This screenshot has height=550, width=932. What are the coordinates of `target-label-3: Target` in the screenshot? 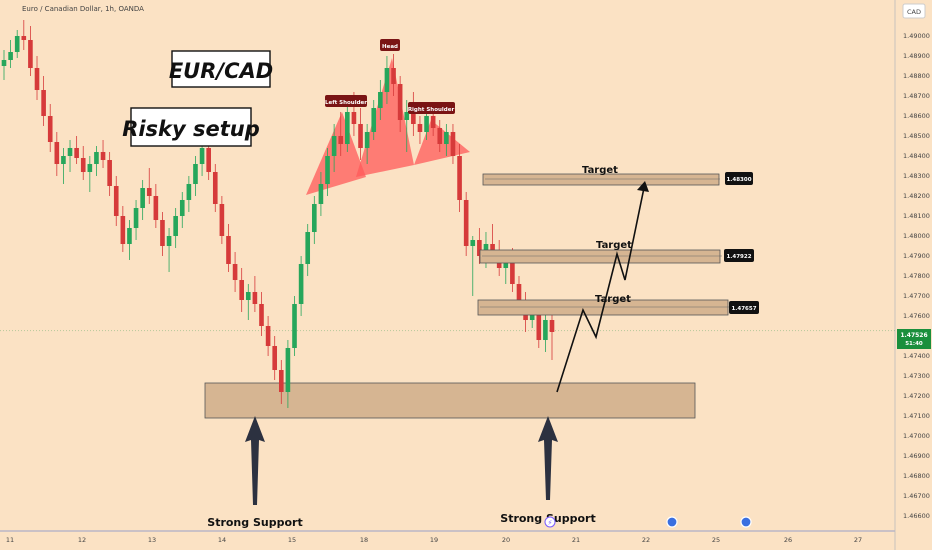 It's located at (613, 299).